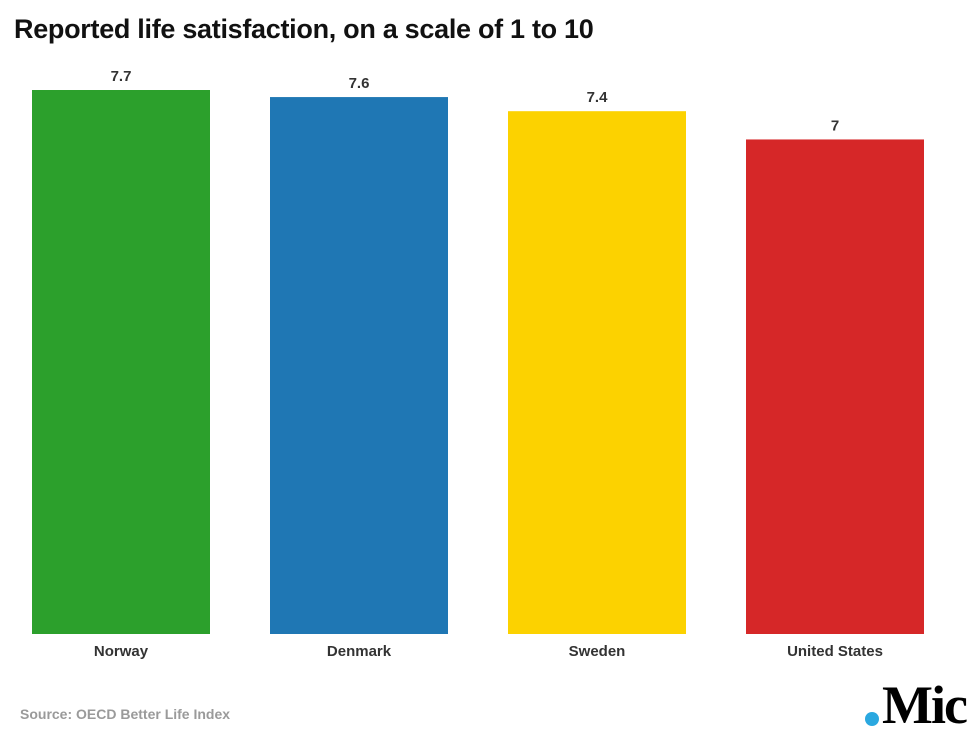 Image resolution: width=980 pixels, height=741 pixels. I want to click on value-label-united-states: 7, so click(835, 125).